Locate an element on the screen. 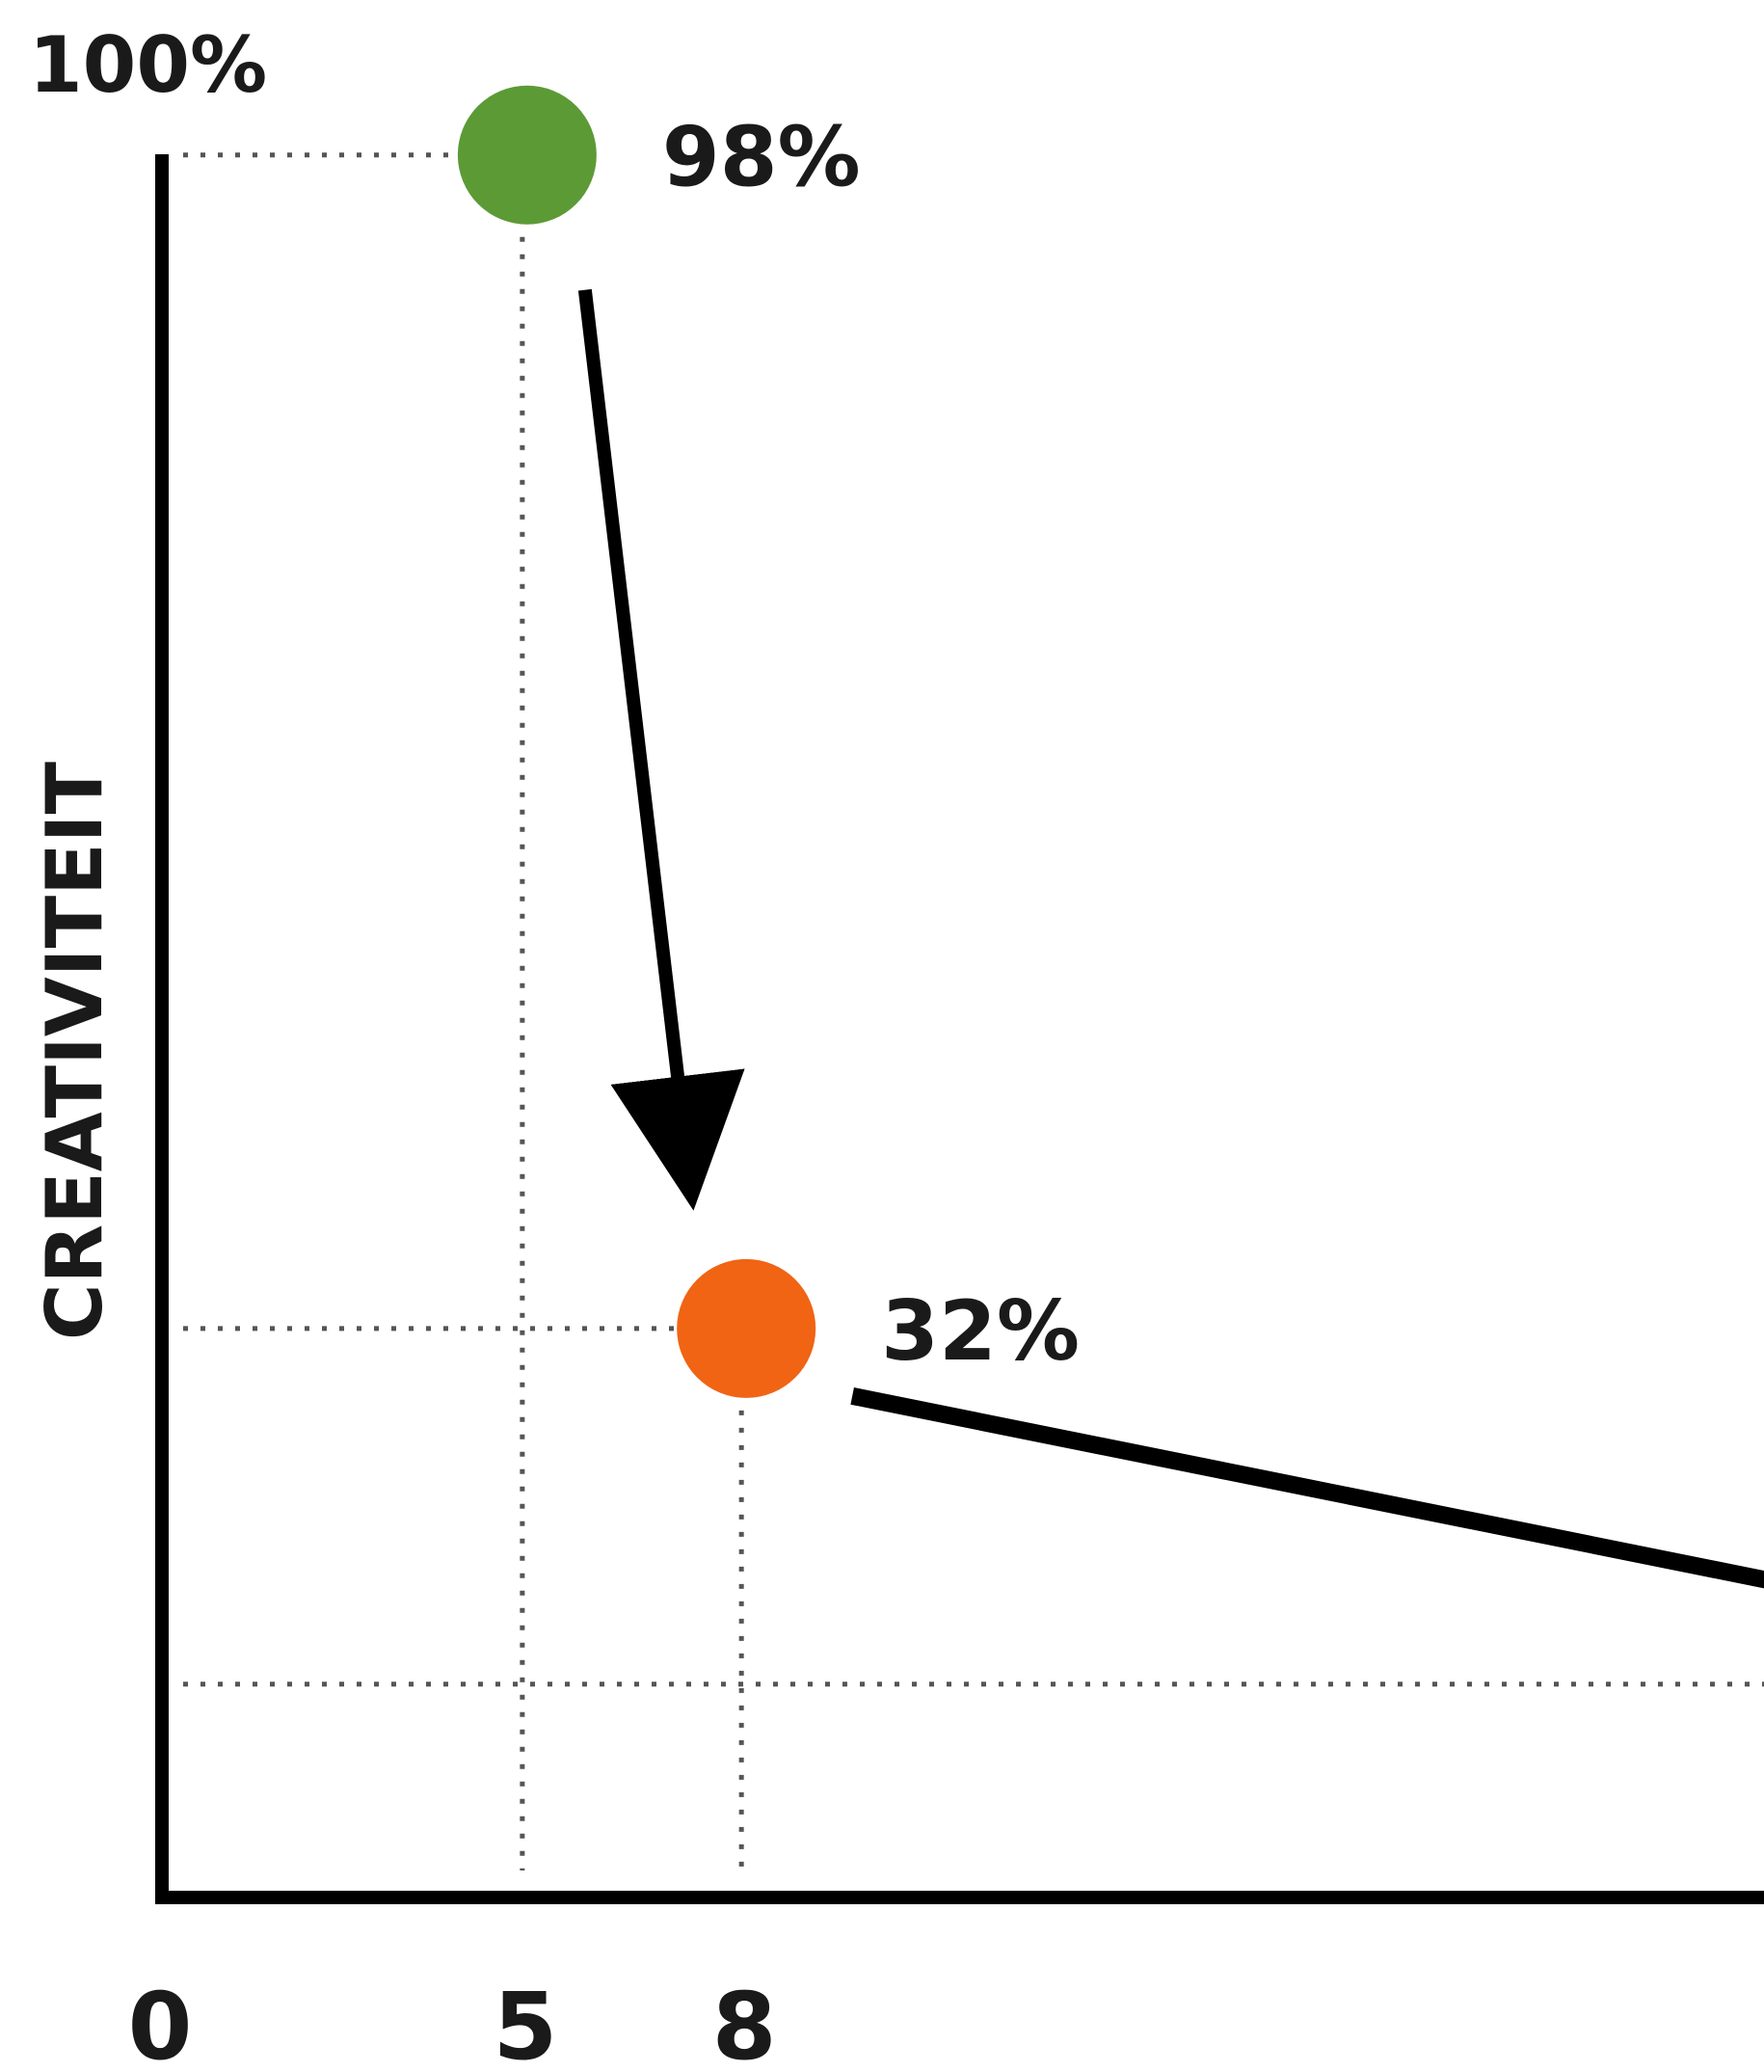 The width and height of the screenshot is (1764, 2072). data-label-2: 32% is located at coordinates (980, 1331).